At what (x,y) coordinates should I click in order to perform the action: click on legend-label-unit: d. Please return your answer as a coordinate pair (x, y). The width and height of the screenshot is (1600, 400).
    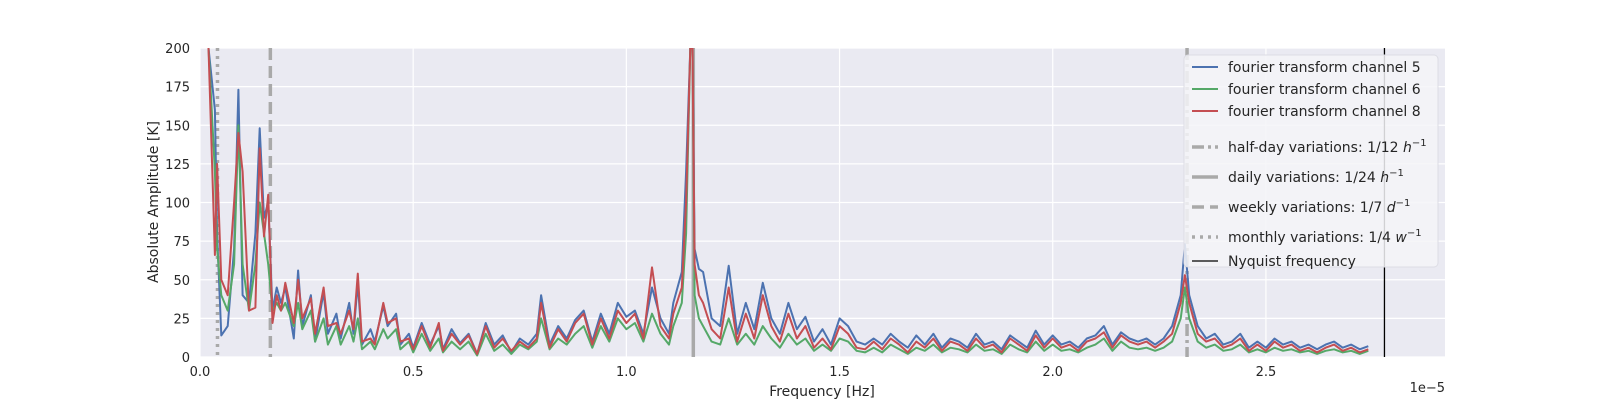
    Looking at the image, I should click on (1391, 208).